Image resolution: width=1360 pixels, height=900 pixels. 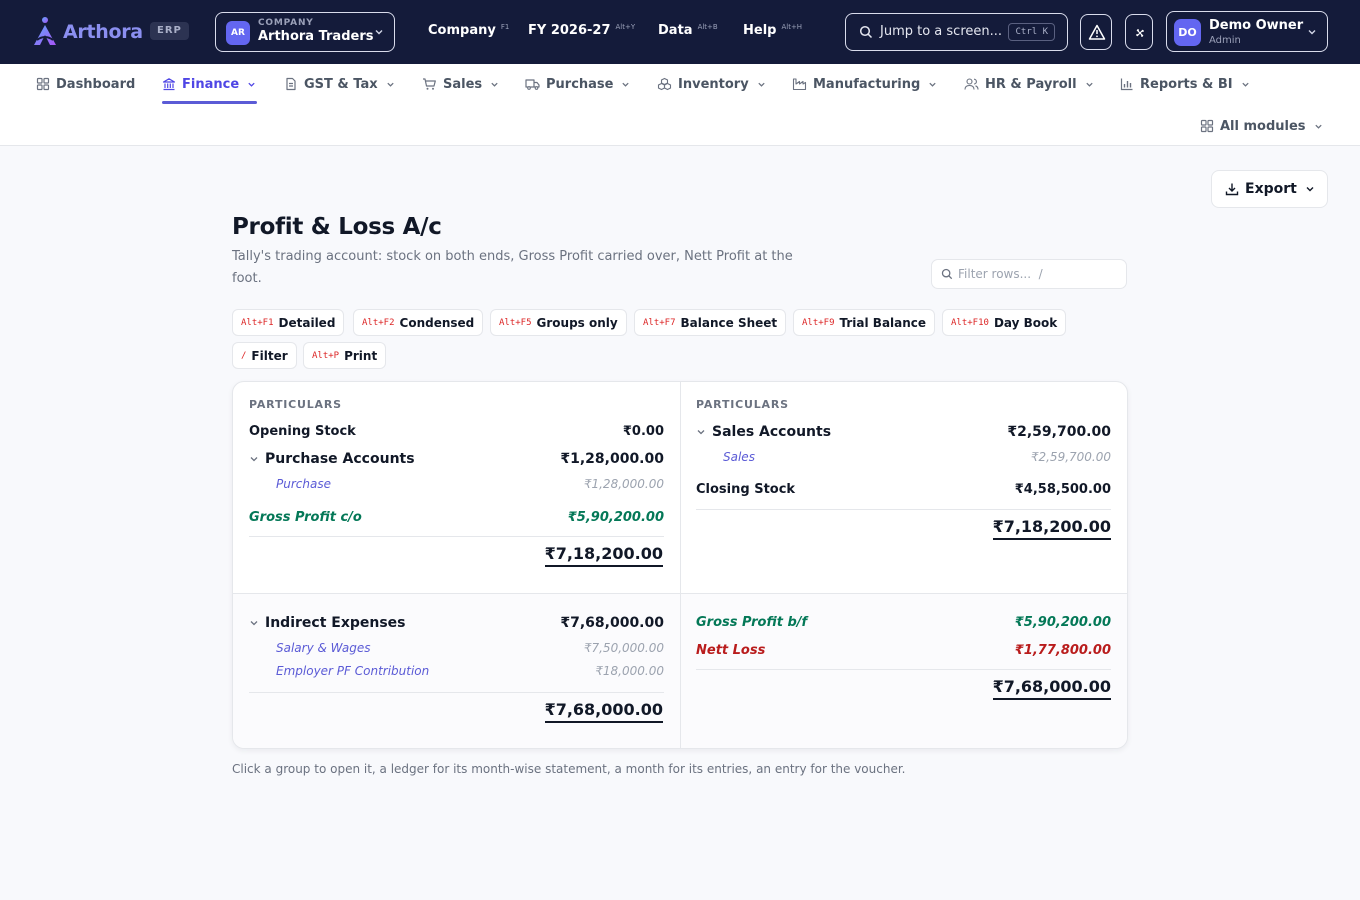 I want to click on export-button: Export, so click(x=1269, y=189).